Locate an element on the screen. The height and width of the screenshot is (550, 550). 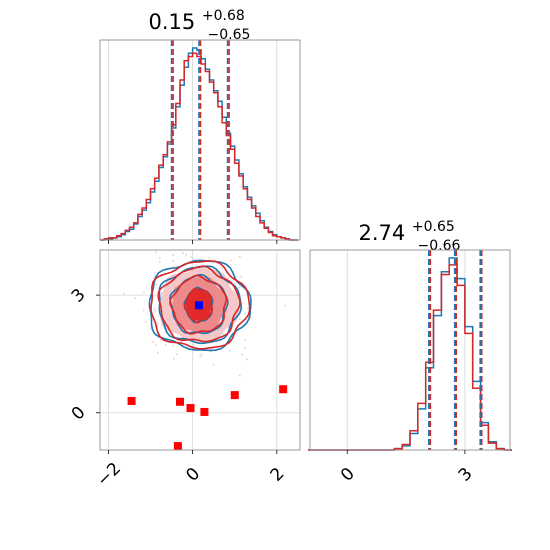
hist2-ticks-xlabel-0: 0 is located at coordinates (348, 475).